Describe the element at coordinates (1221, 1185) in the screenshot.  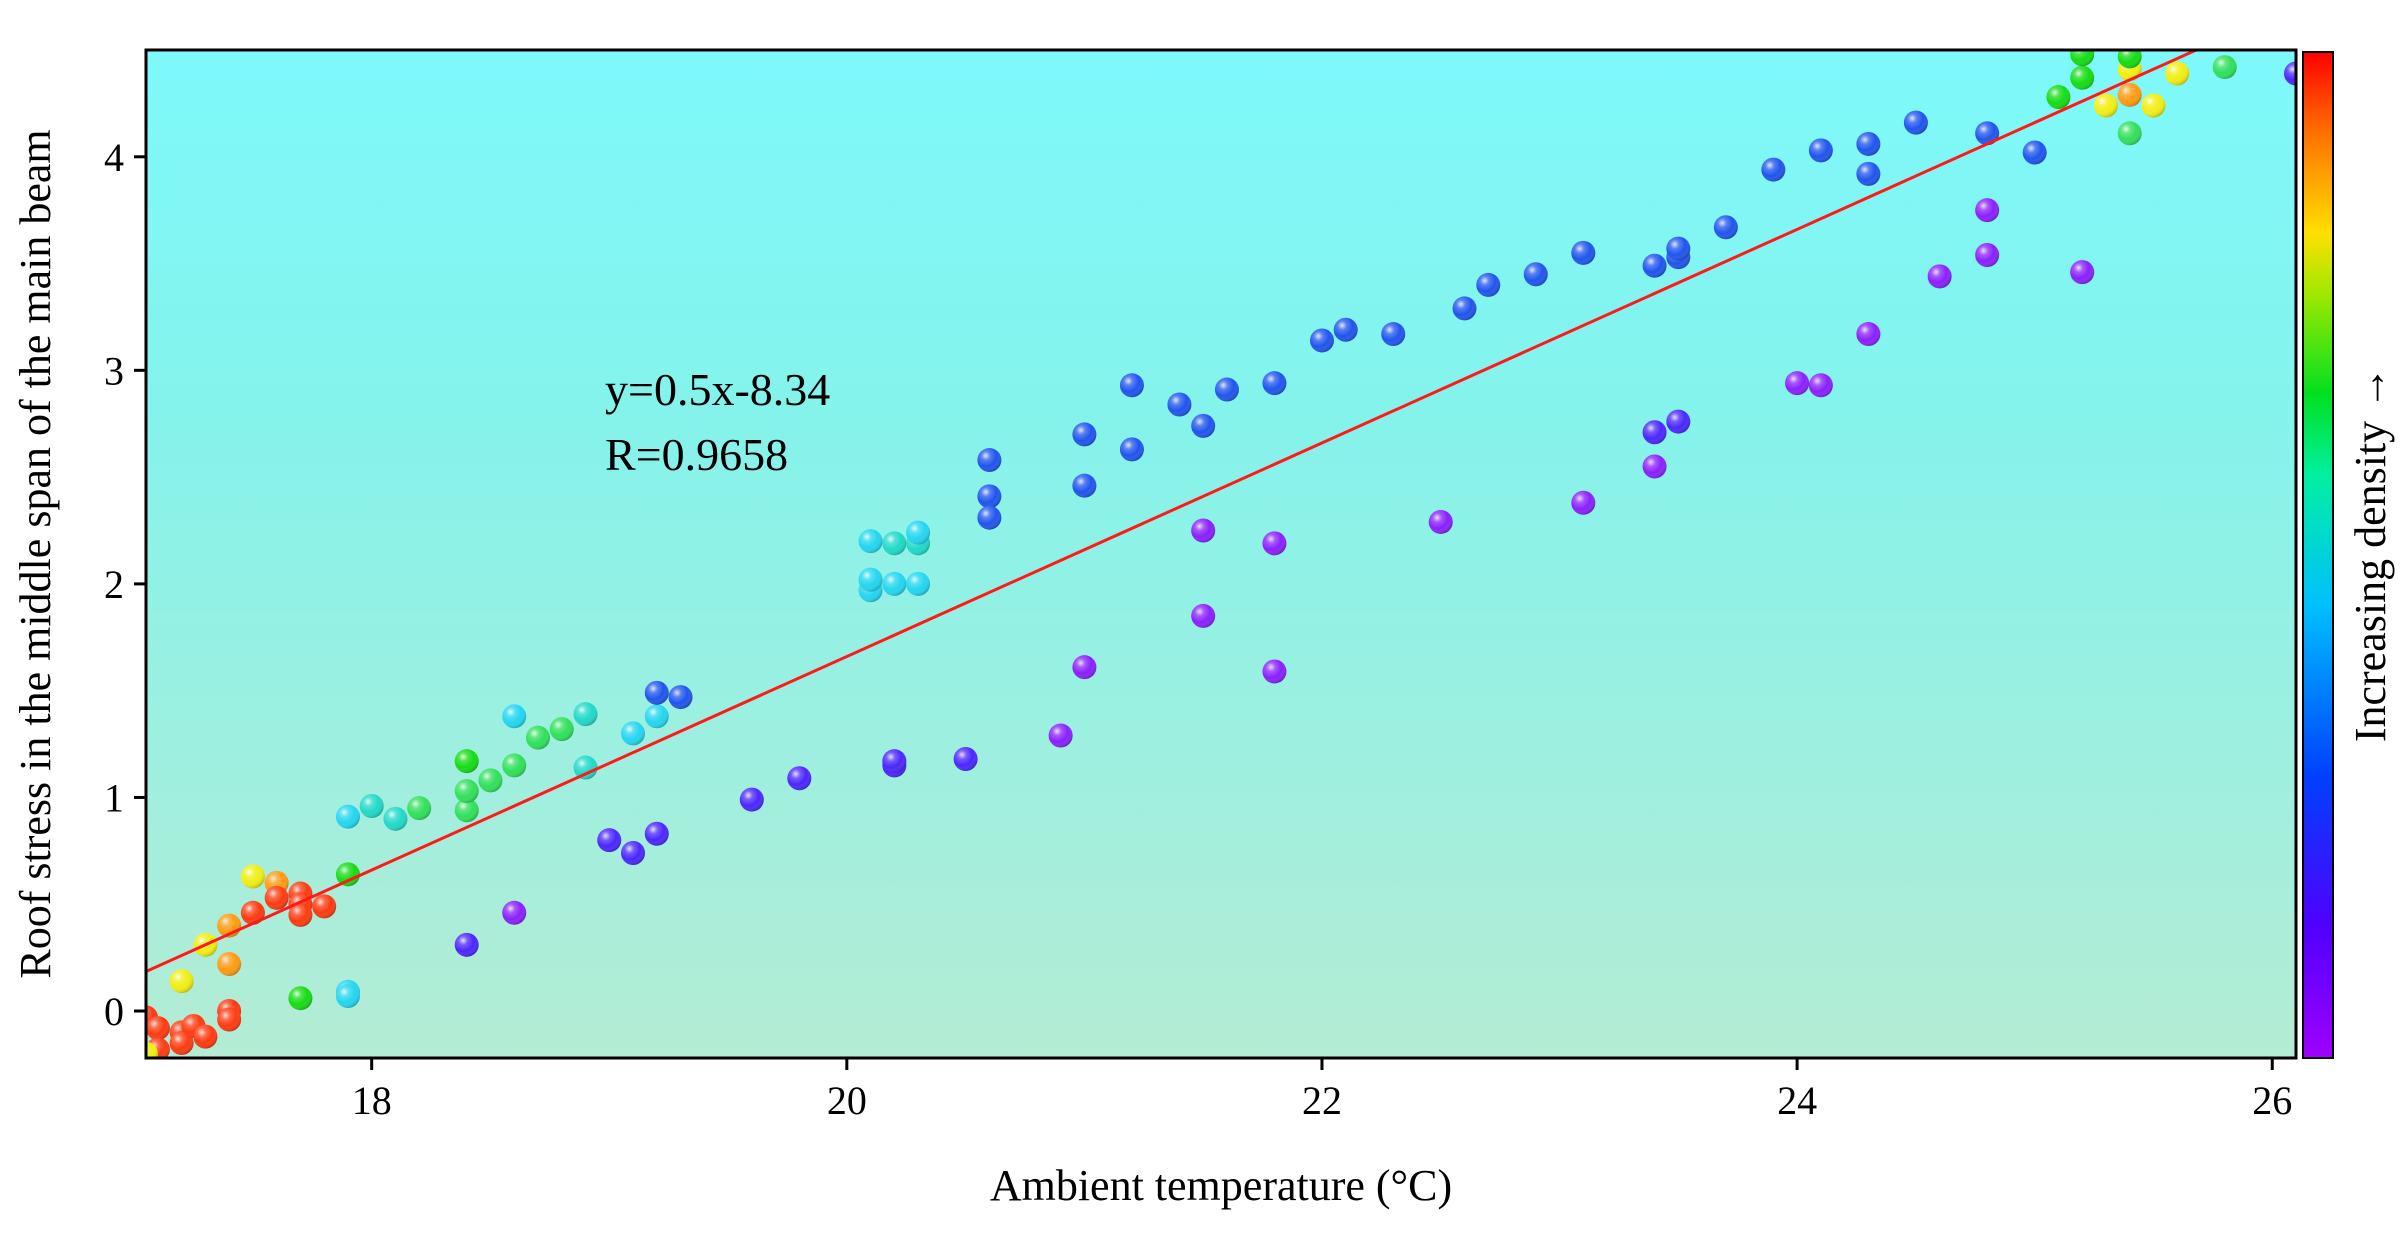
I see `x-axis-label: Ambient temperature (°C)` at that location.